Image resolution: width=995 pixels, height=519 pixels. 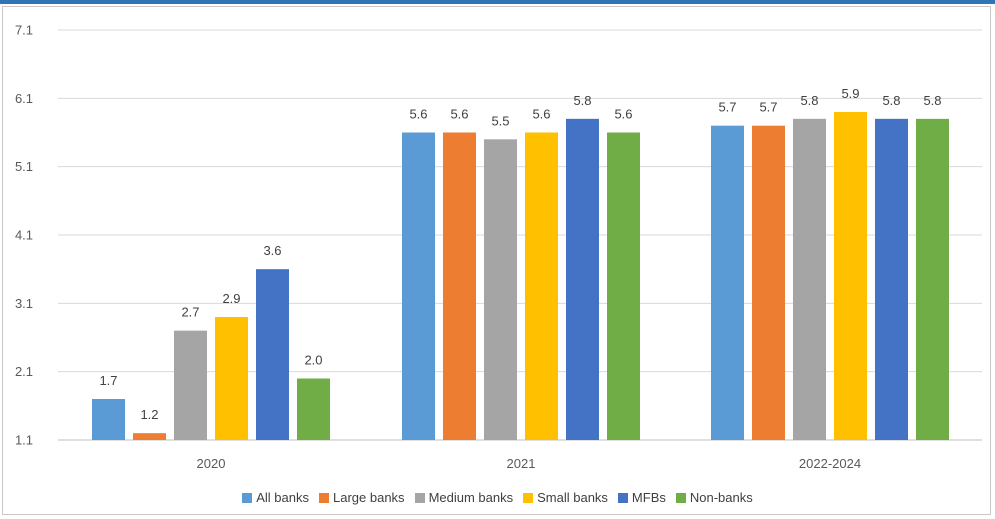 I want to click on legend-item: Medium banks, so click(x=464, y=497).